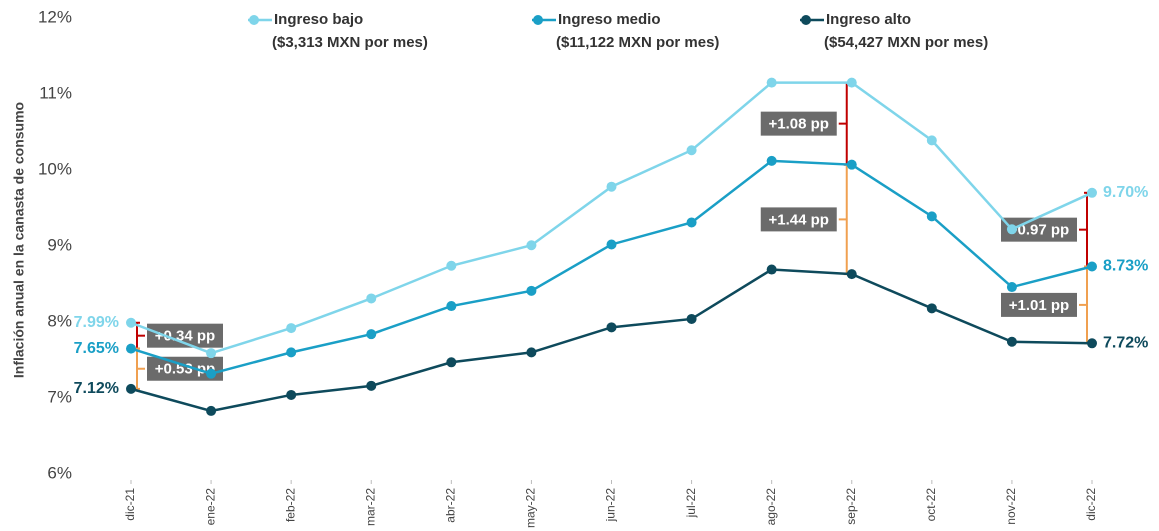 The width and height of the screenshot is (1159, 531). Describe the element at coordinates (1125, 342) in the screenshot. I see `value-label: 7.72%` at that location.